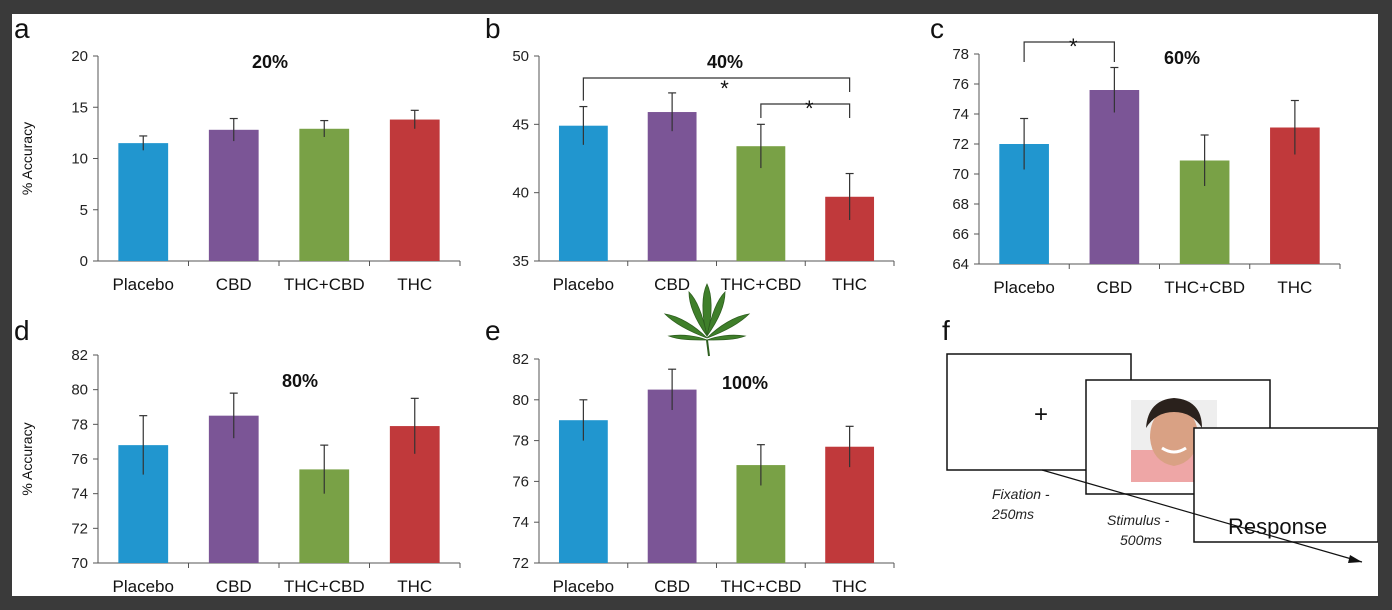 The width and height of the screenshot is (1392, 610). I want to click on cannabis-leaf-icon, so click(707, 320).